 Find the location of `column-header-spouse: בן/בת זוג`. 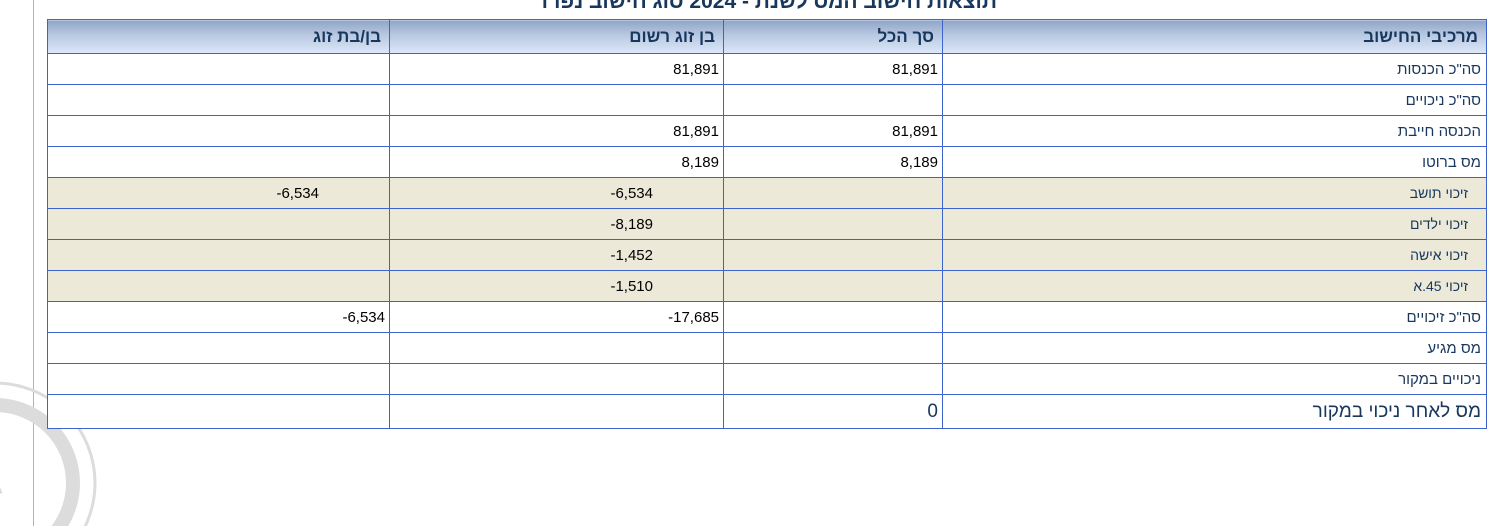

column-header-spouse: בן/בת זוג is located at coordinates (218, 36).